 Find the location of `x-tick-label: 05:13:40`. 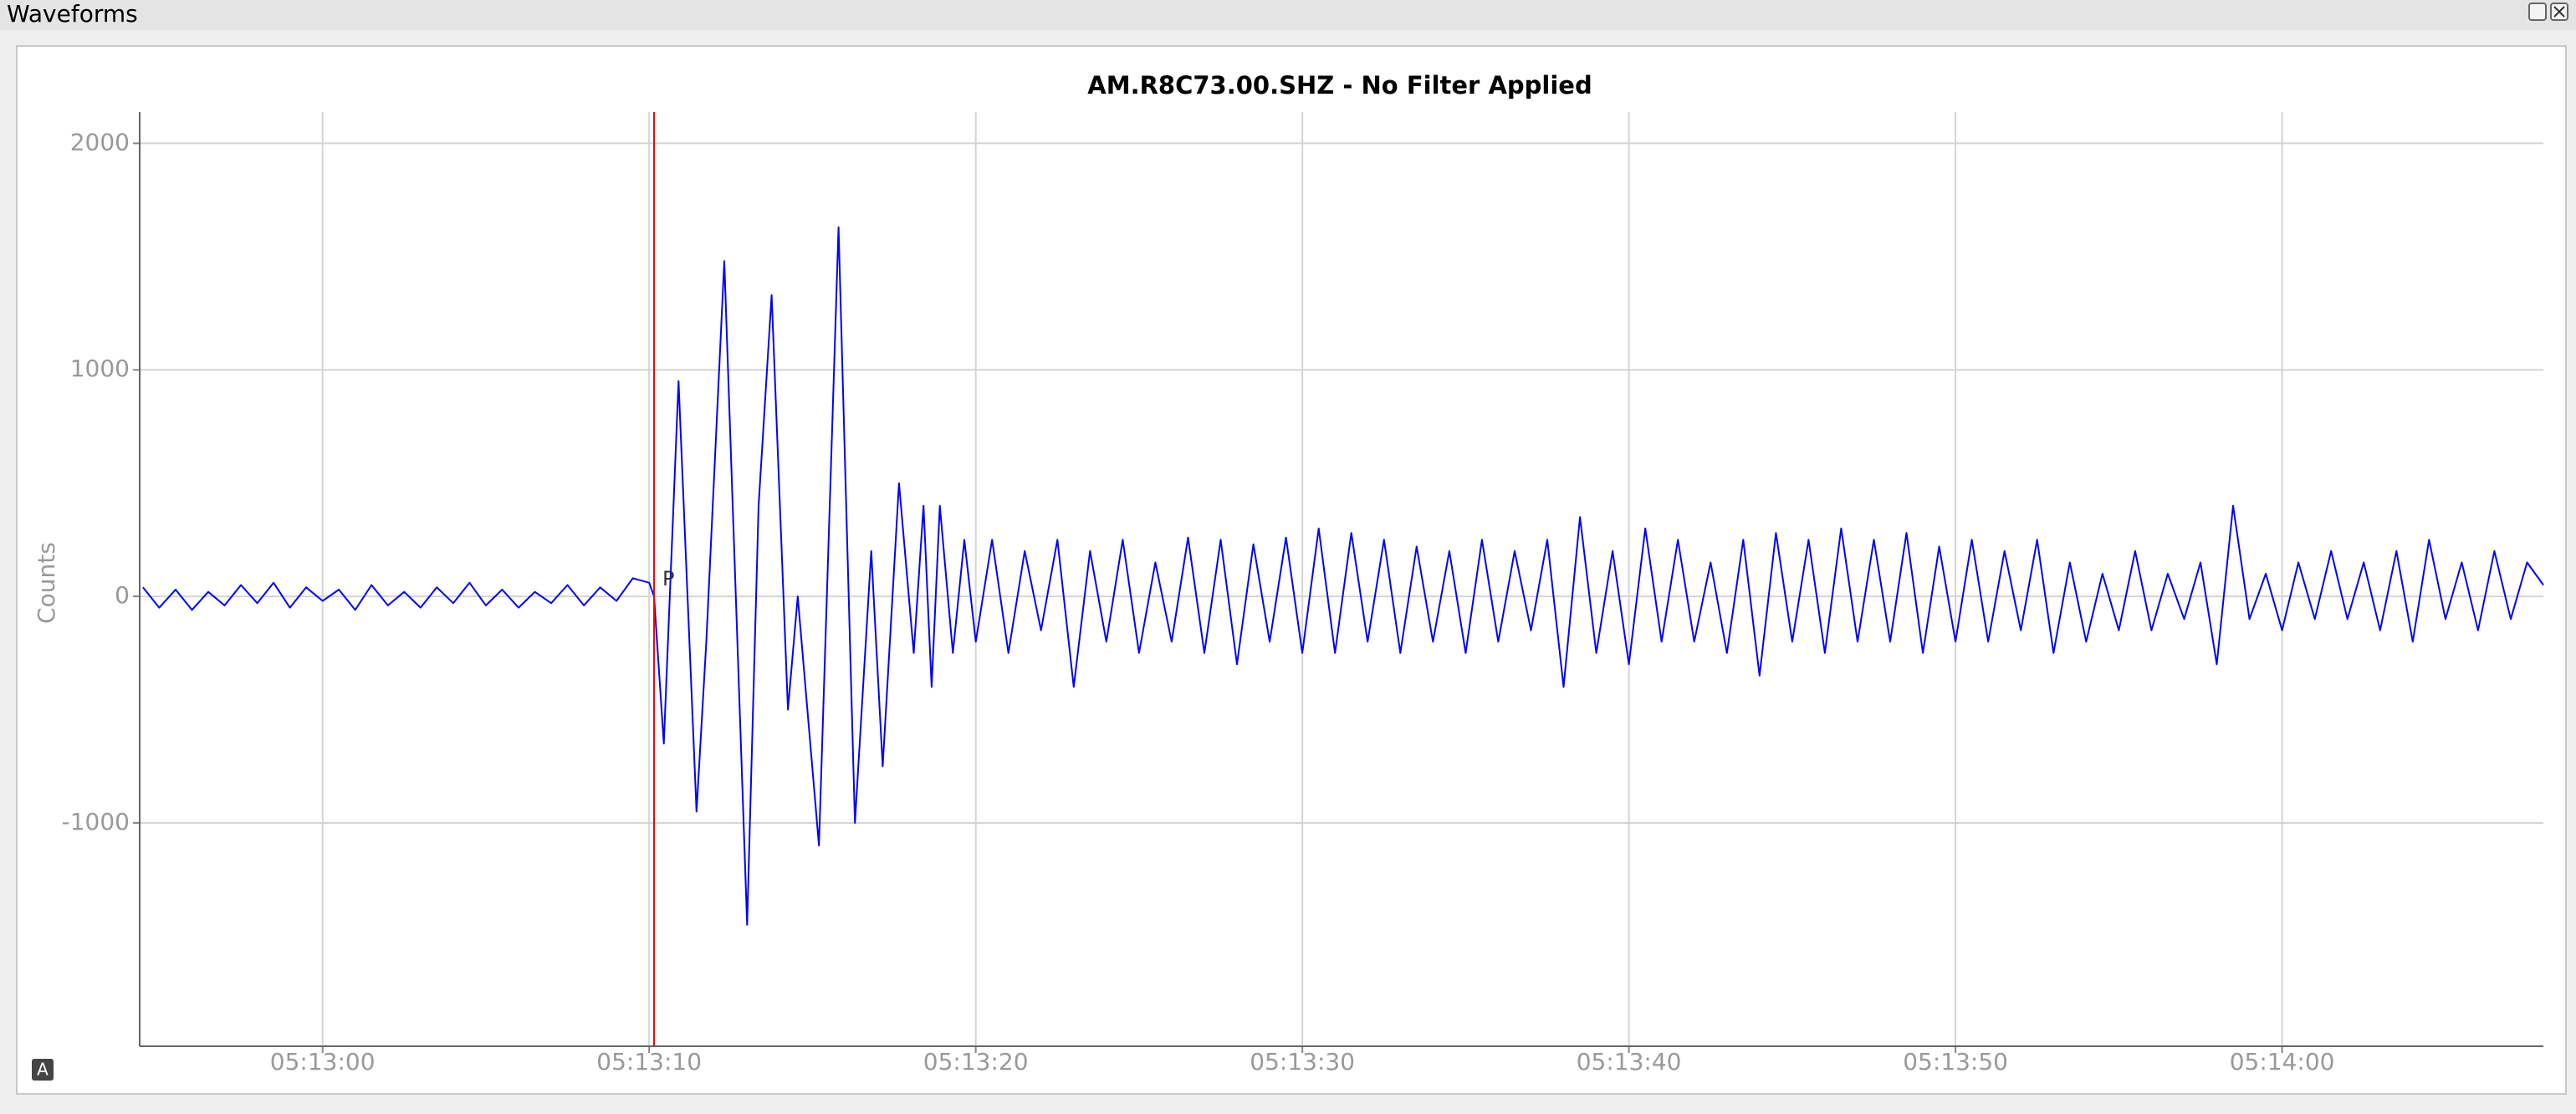

x-tick-label: 05:13:40 is located at coordinates (1629, 1062).